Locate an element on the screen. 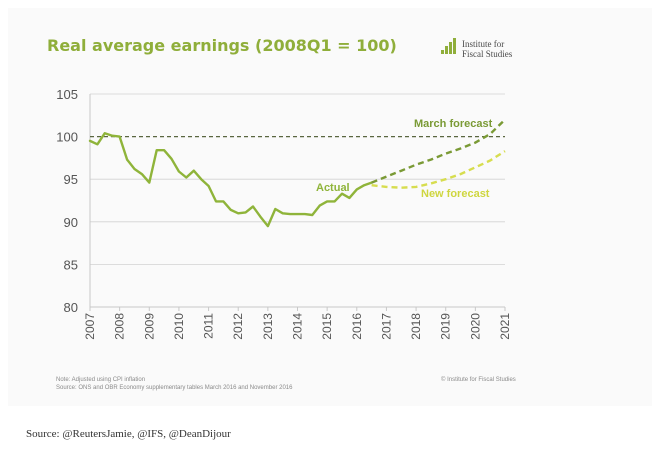 The height and width of the screenshot is (453, 660). logo-text: Institute for Fiscal Studies is located at coordinates (487, 49).